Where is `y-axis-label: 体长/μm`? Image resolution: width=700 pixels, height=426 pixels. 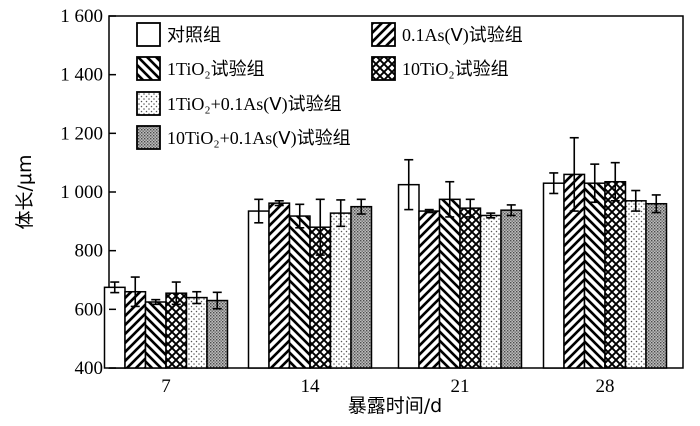 y-axis-label: 体长/μm is located at coordinates (25, 192).